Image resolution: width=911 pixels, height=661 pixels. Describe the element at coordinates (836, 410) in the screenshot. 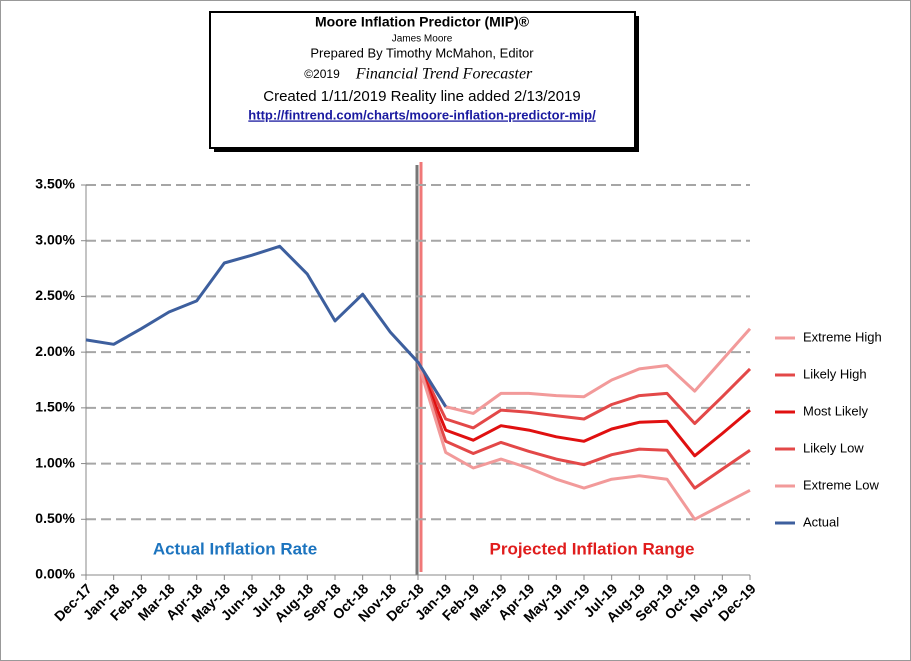

I see `legend-label: Most Likely` at that location.